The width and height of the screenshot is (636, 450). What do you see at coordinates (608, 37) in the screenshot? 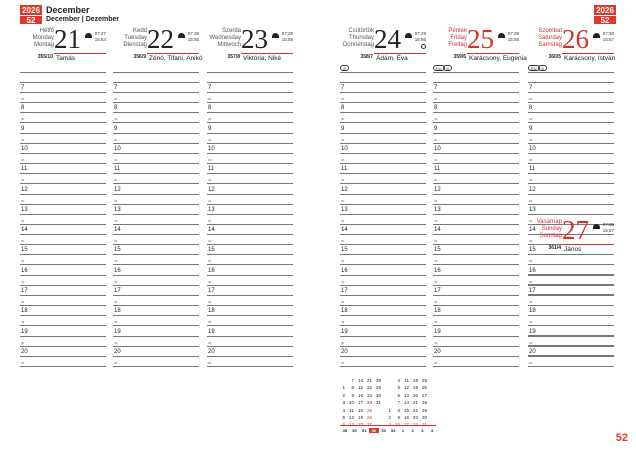
I see `sun-times: 07:30 15:57` at bounding box center [608, 37].